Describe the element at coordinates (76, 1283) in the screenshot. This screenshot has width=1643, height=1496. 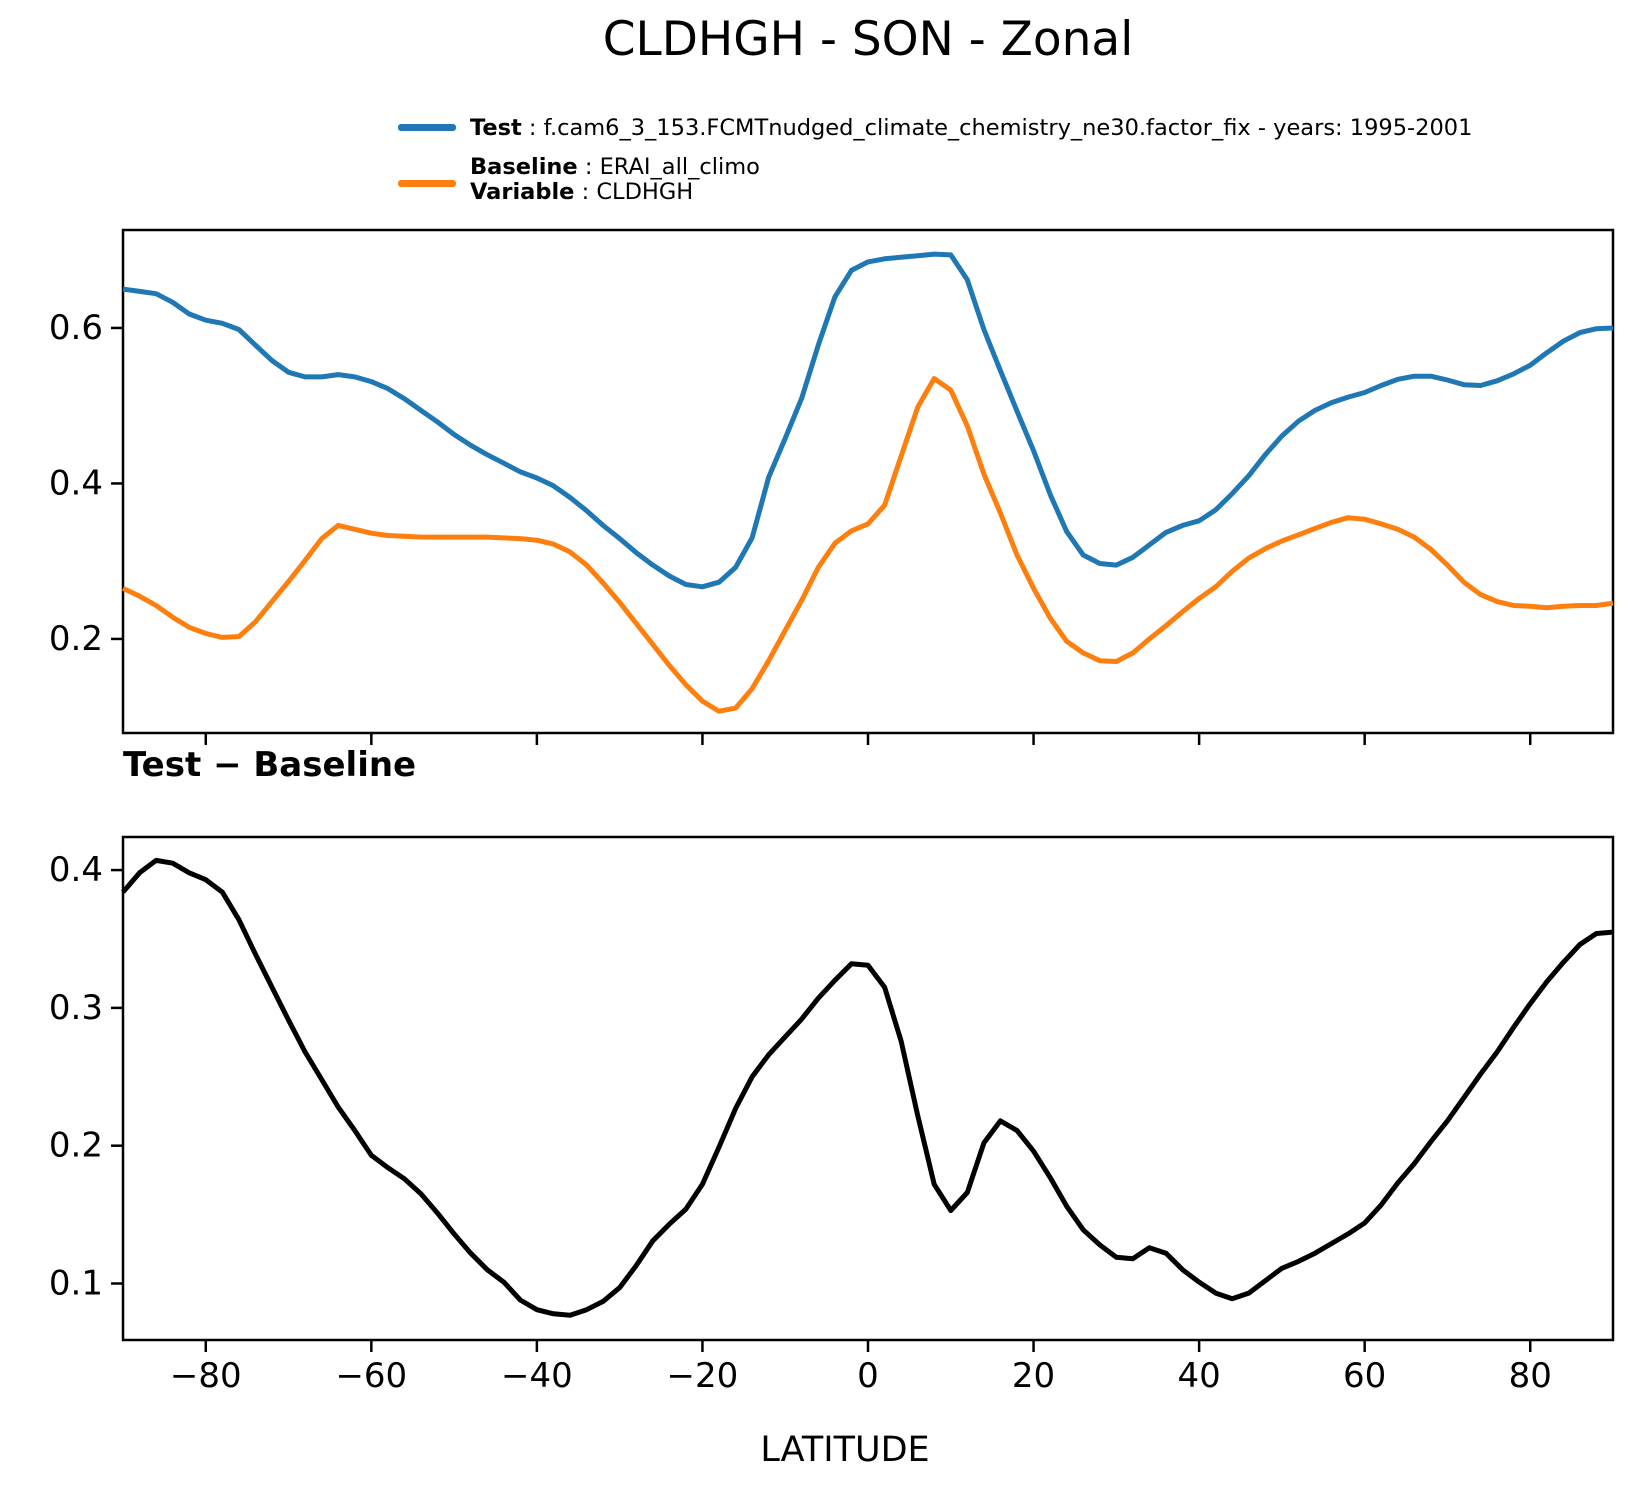
I see `y-tick-label: 0.1` at that location.